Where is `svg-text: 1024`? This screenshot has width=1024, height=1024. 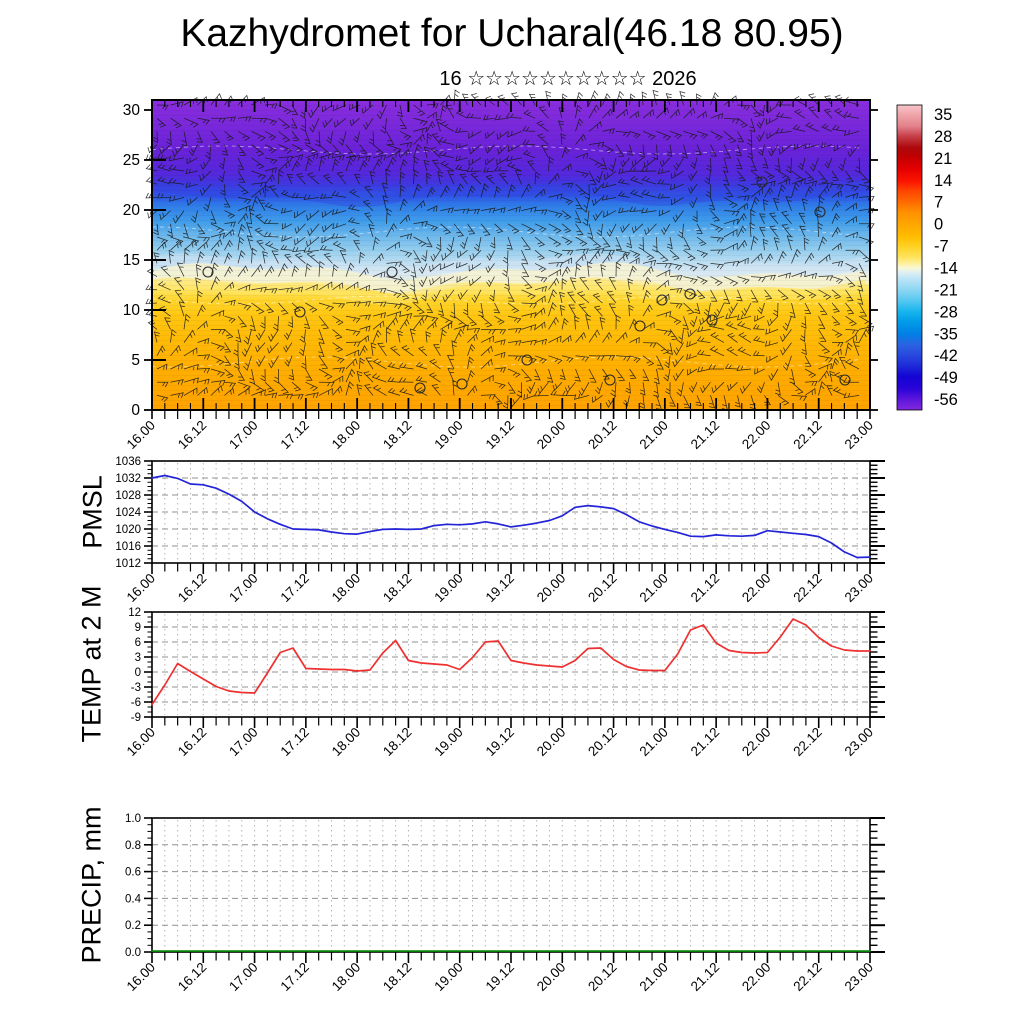 svg-text: 1024 is located at coordinates (128, 513).